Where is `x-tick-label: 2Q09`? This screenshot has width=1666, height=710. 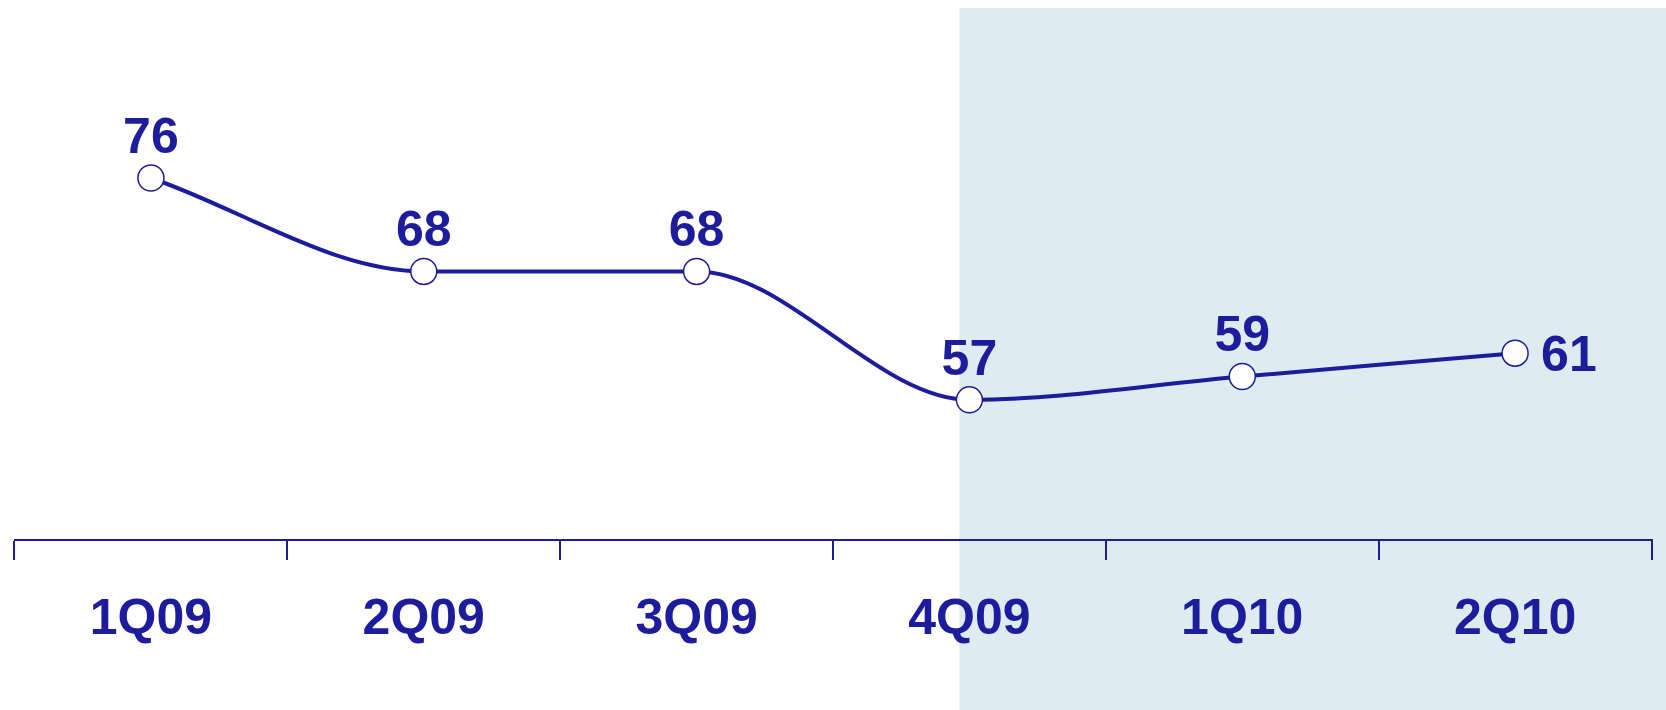
x-tick-label: 2Q09 is located at coordinates (423, 616).